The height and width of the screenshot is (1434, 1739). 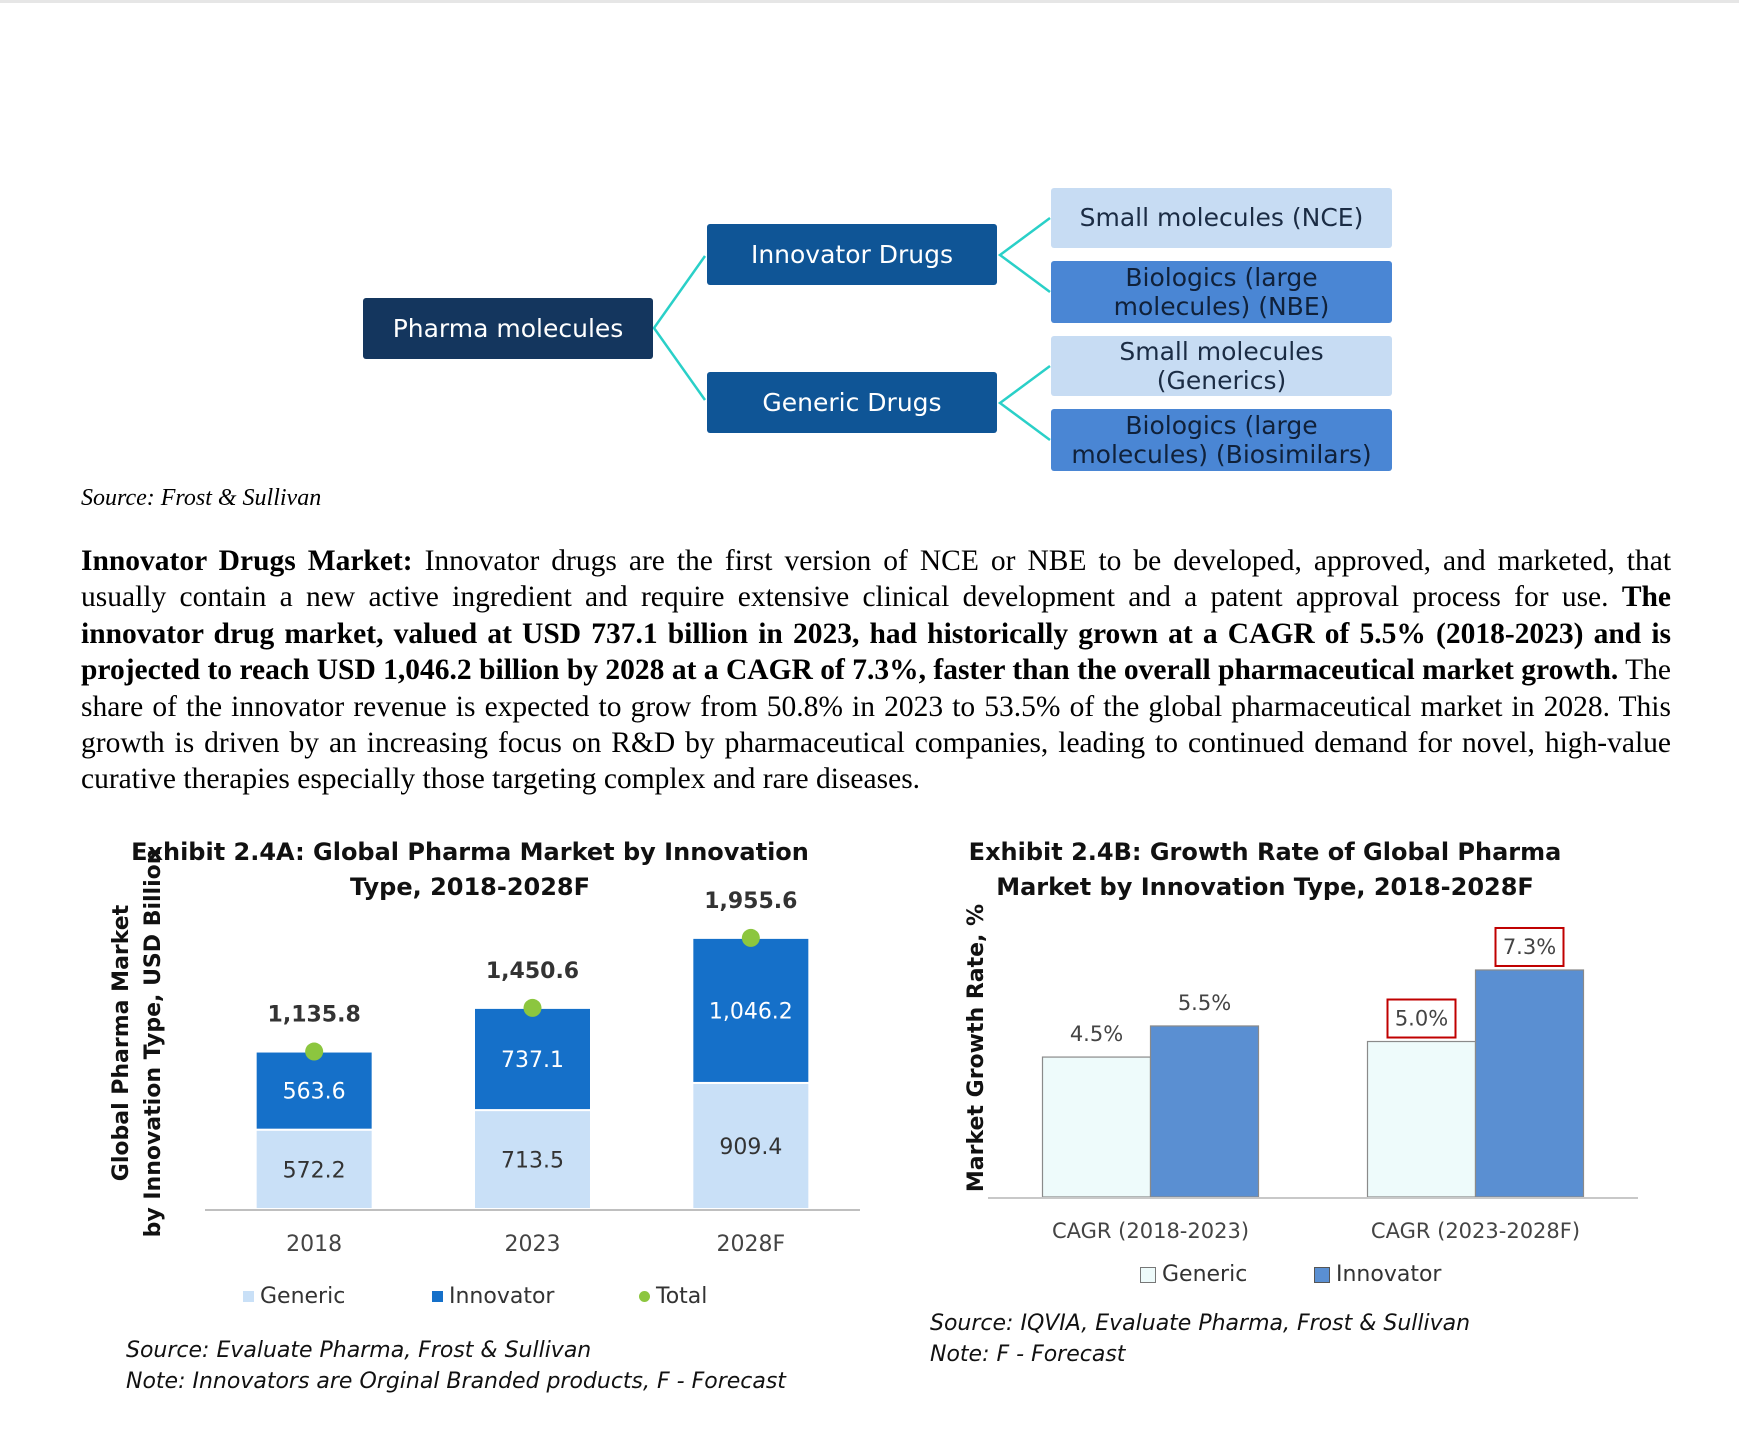 I want to click on y-axis-label-a-line1: Global Pharma Market, so click(x=121, y=1042).